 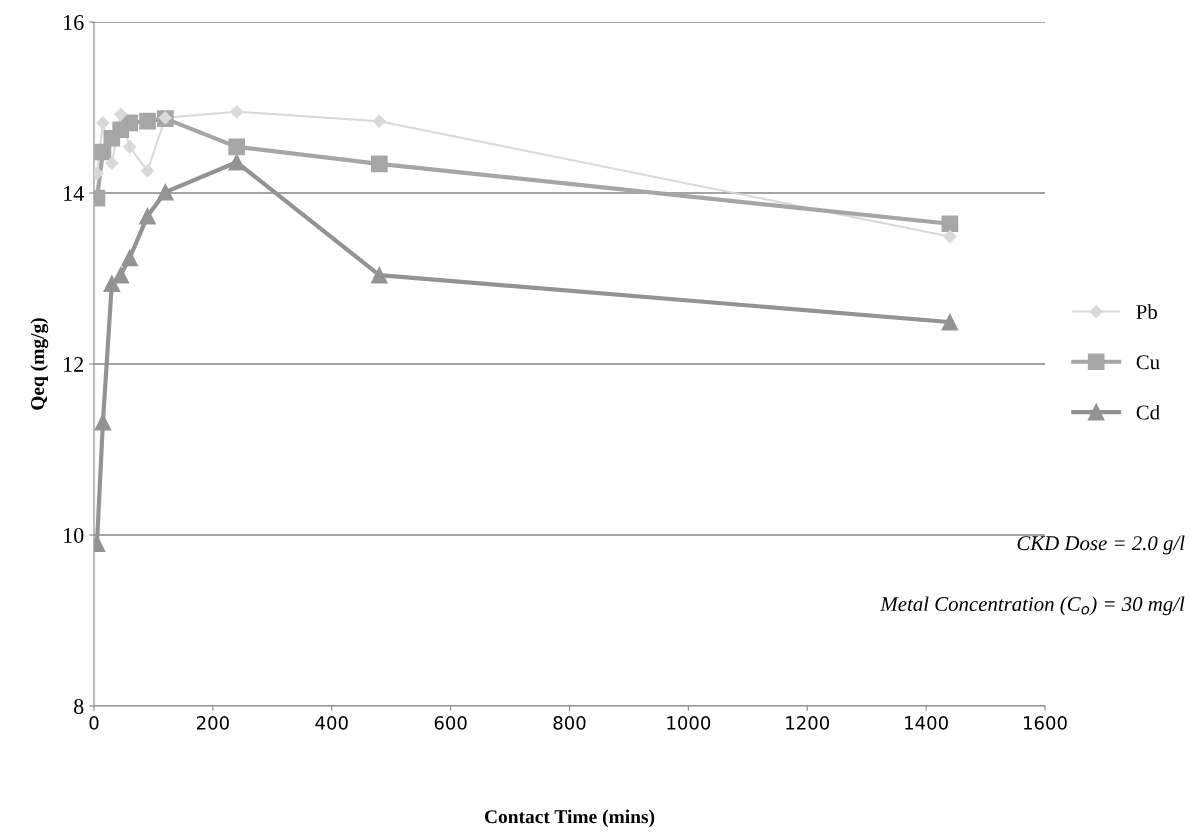 What do you see at coordinates (74, 535) in the screenshot?
I see `y-tick-label: 10` at bounding box center [74, 535].